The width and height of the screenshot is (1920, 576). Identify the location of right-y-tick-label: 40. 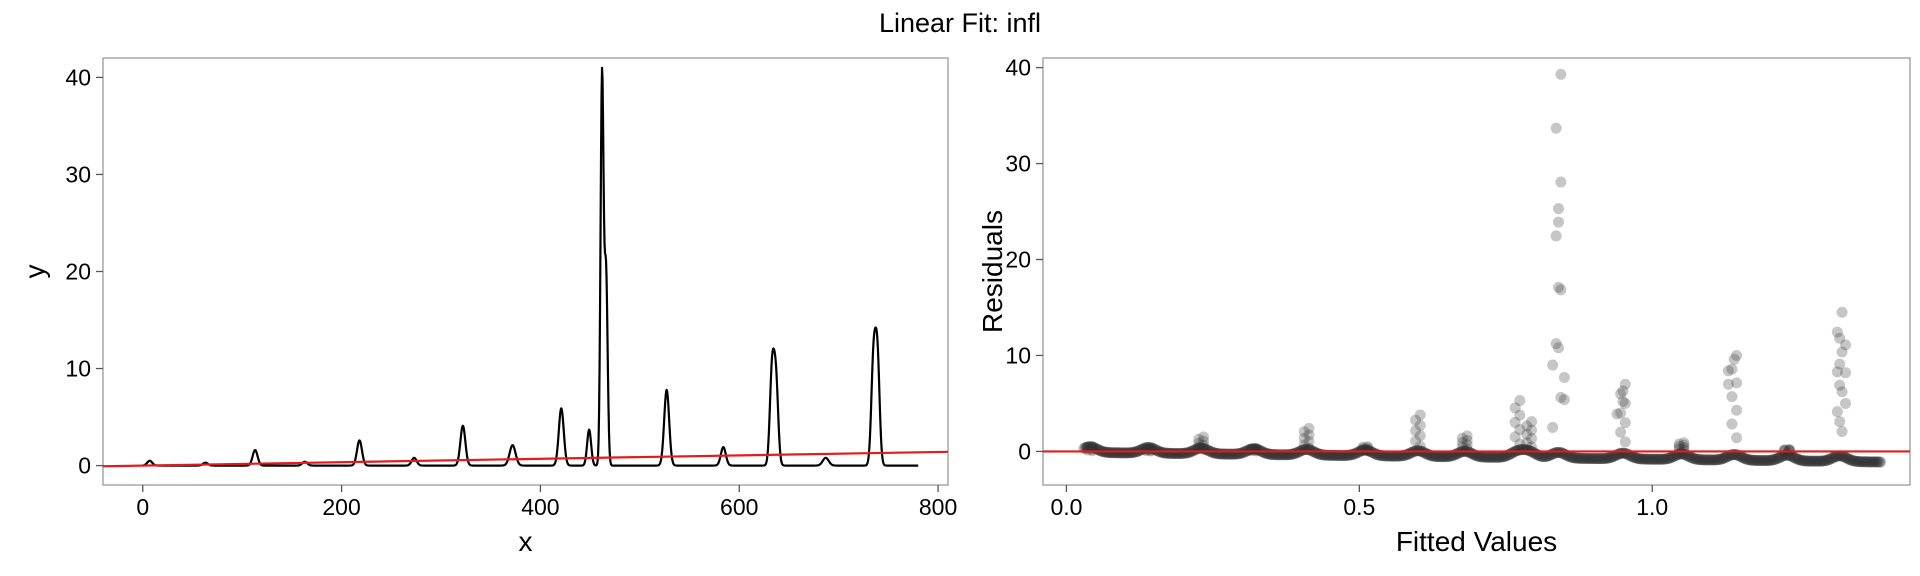
(1018, 68).